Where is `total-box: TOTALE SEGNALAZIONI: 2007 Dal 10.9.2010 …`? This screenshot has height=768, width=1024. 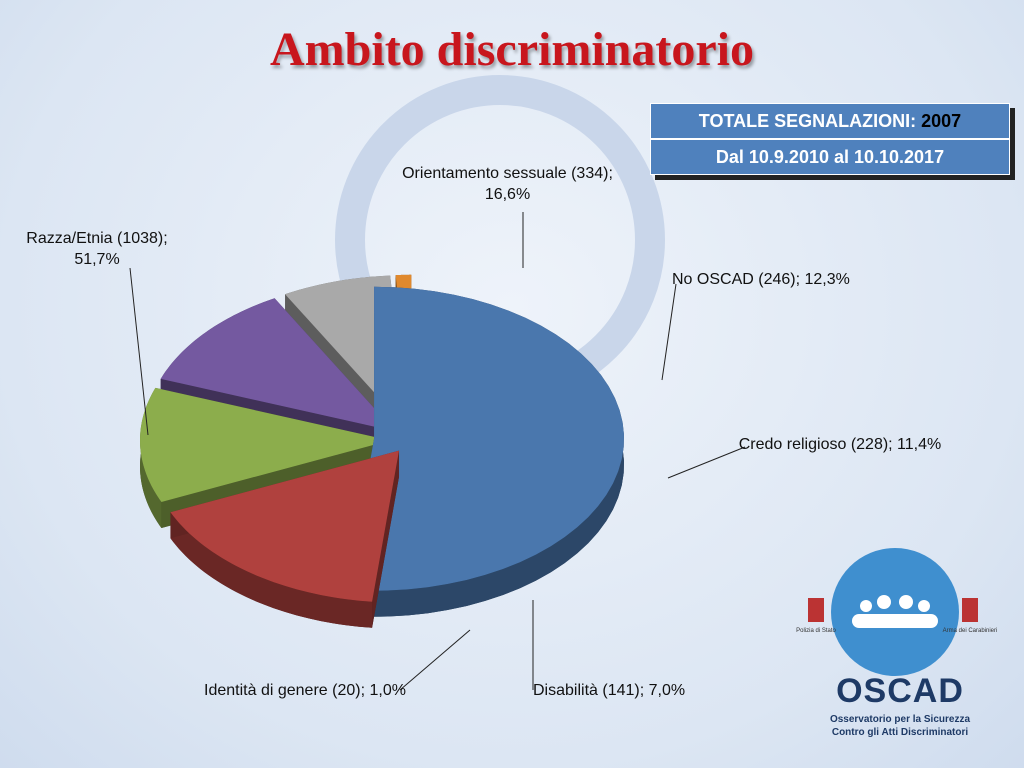
total-box: TOTALE SEGNALAZIONI: 2007 Dal 10.9.2010 … is located at coordinates (830, 139).